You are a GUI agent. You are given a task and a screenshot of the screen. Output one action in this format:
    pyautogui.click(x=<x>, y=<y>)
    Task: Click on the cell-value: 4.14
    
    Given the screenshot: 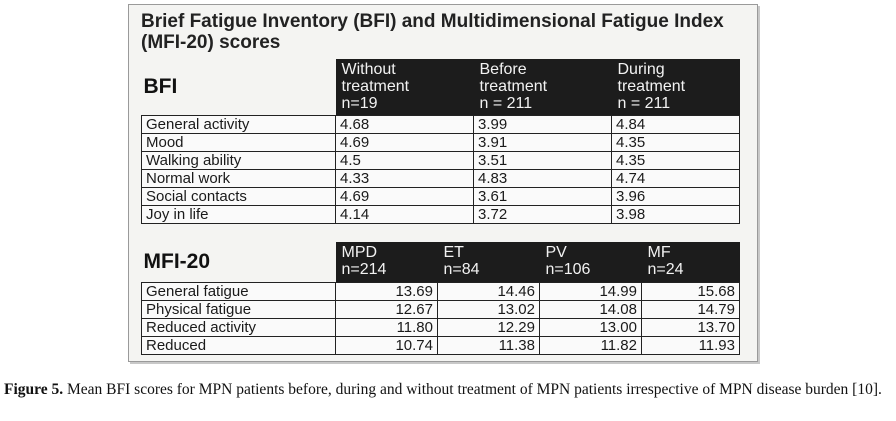 What is the action you would take?
    pyautogui.click(x=404, y=214)
    